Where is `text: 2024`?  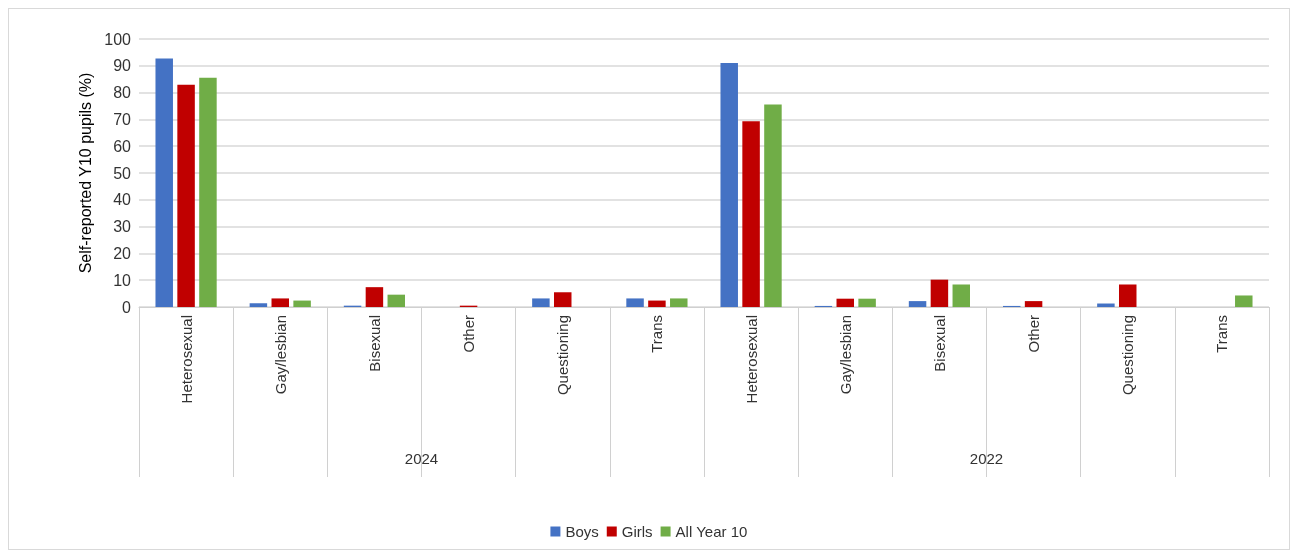 text: 2024 is located at coordinates (421, 458).